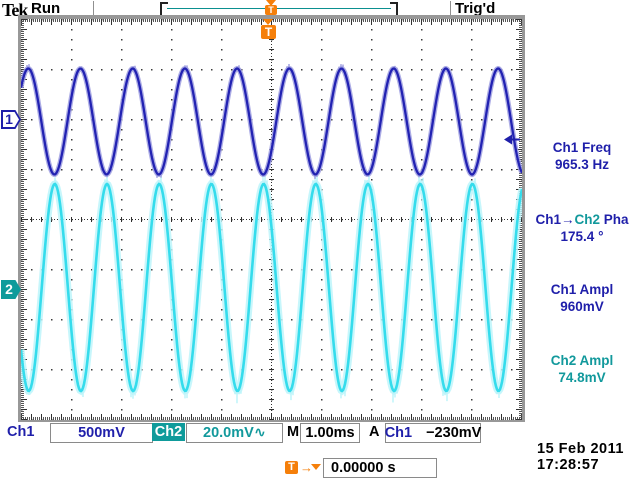 The height and width of the screenshot is (480, 640). What do you see at coordinates (398, 433) in the screenshot?
I see `trigger-source: Ch1` at bounding box center [398, 433].